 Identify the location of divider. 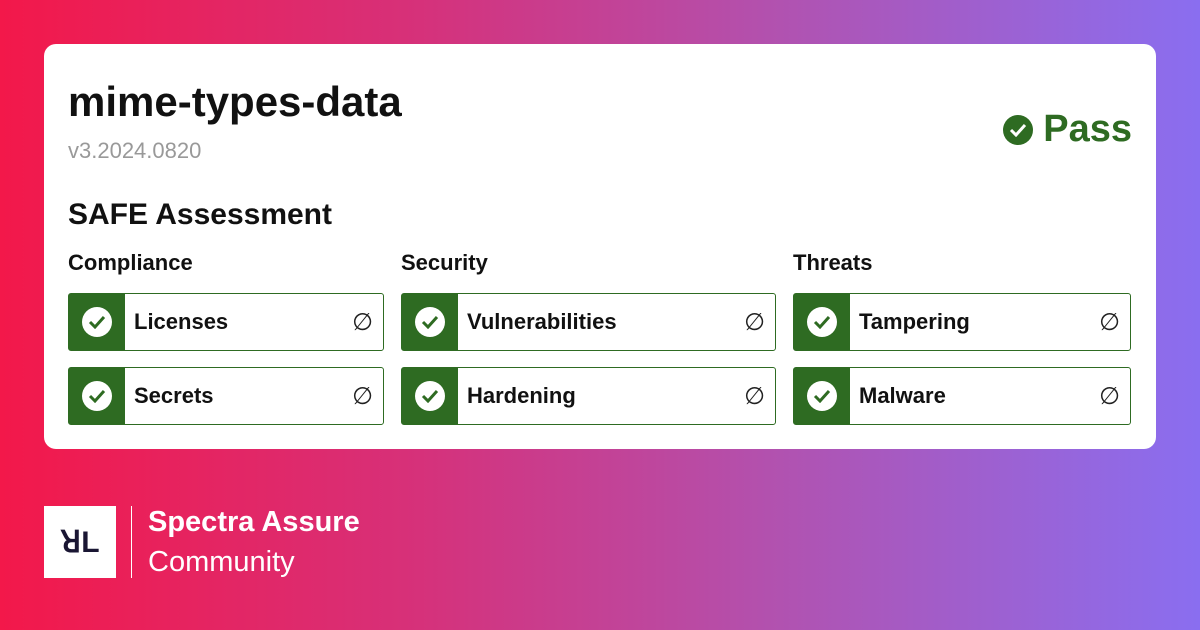
(131, 542).